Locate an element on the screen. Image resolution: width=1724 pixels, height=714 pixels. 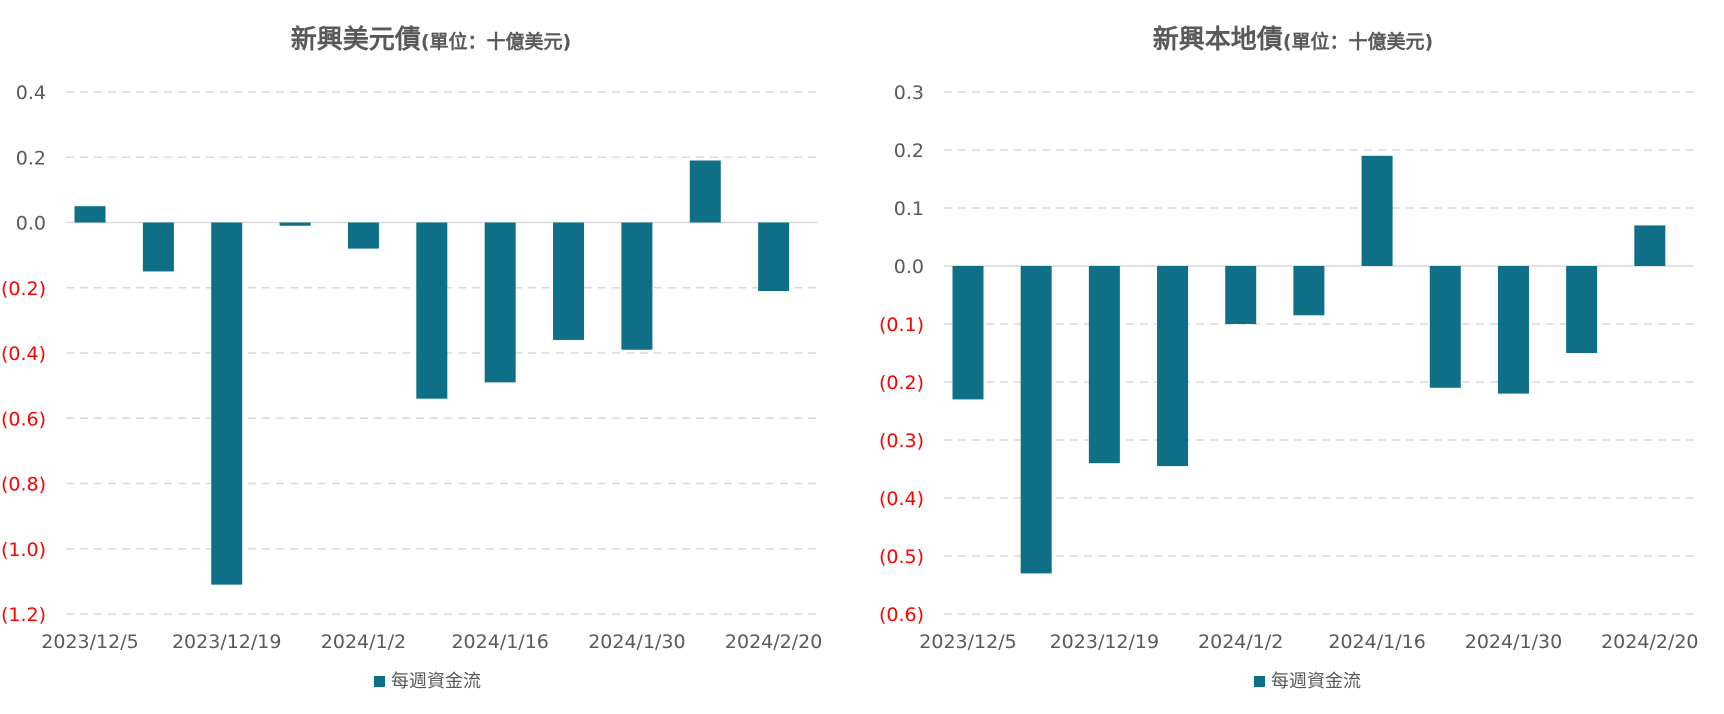
chart-title: 新興美元債(單位：十億美元) is located at coordinates (431, 39).